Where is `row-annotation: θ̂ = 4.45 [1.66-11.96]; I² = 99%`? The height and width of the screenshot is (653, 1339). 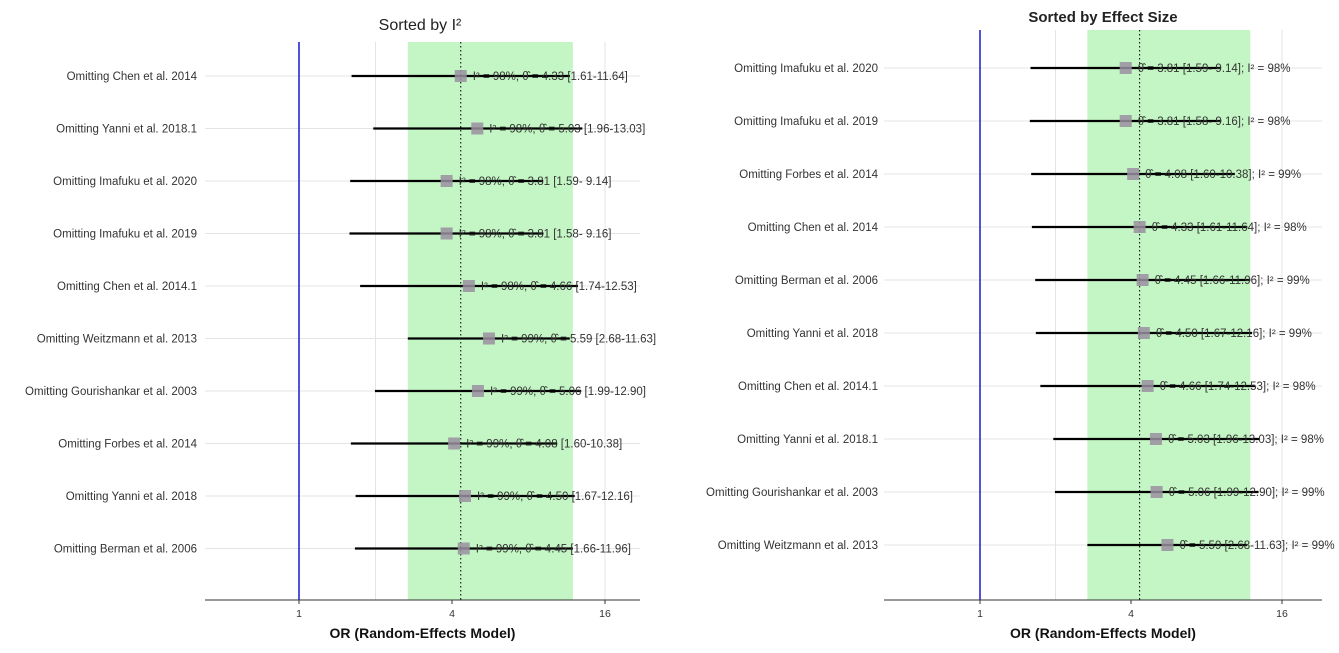 row-annotation: θ̂ = 4.45 [1.66-11.96]; I² = 99% is located at coordinates (1232, 281).